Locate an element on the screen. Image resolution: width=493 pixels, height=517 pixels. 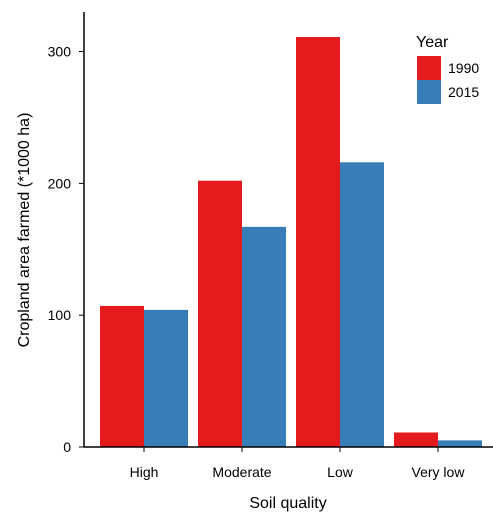
legend-swatch-2015 is located at coordinates (429, 92).